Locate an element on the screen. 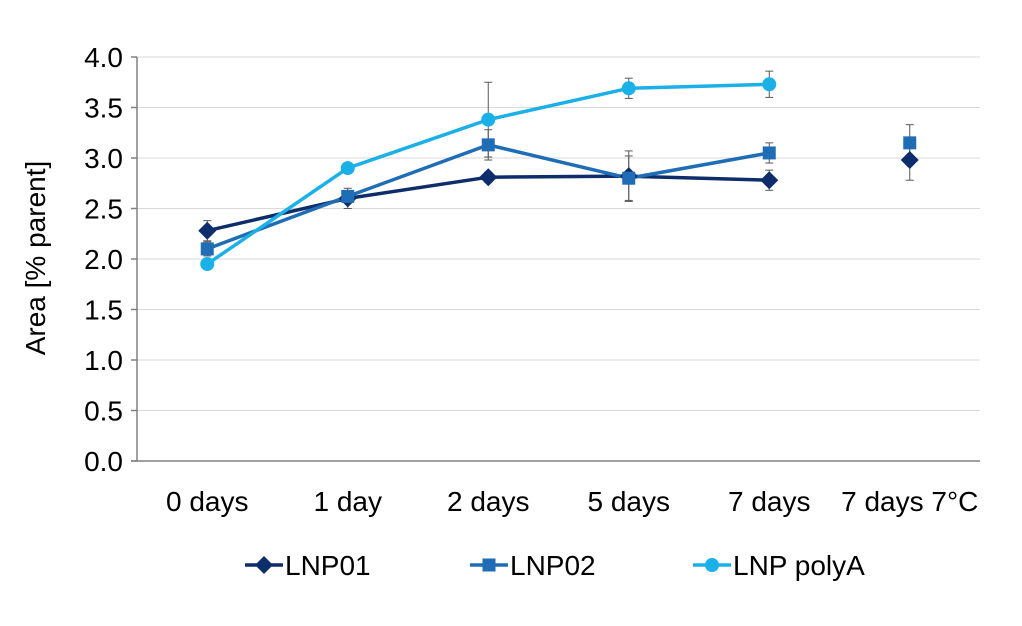 The height and width of the screenshot is (626, 1022). y-tick-label: 1.0 is located at coordinates (103, 360).